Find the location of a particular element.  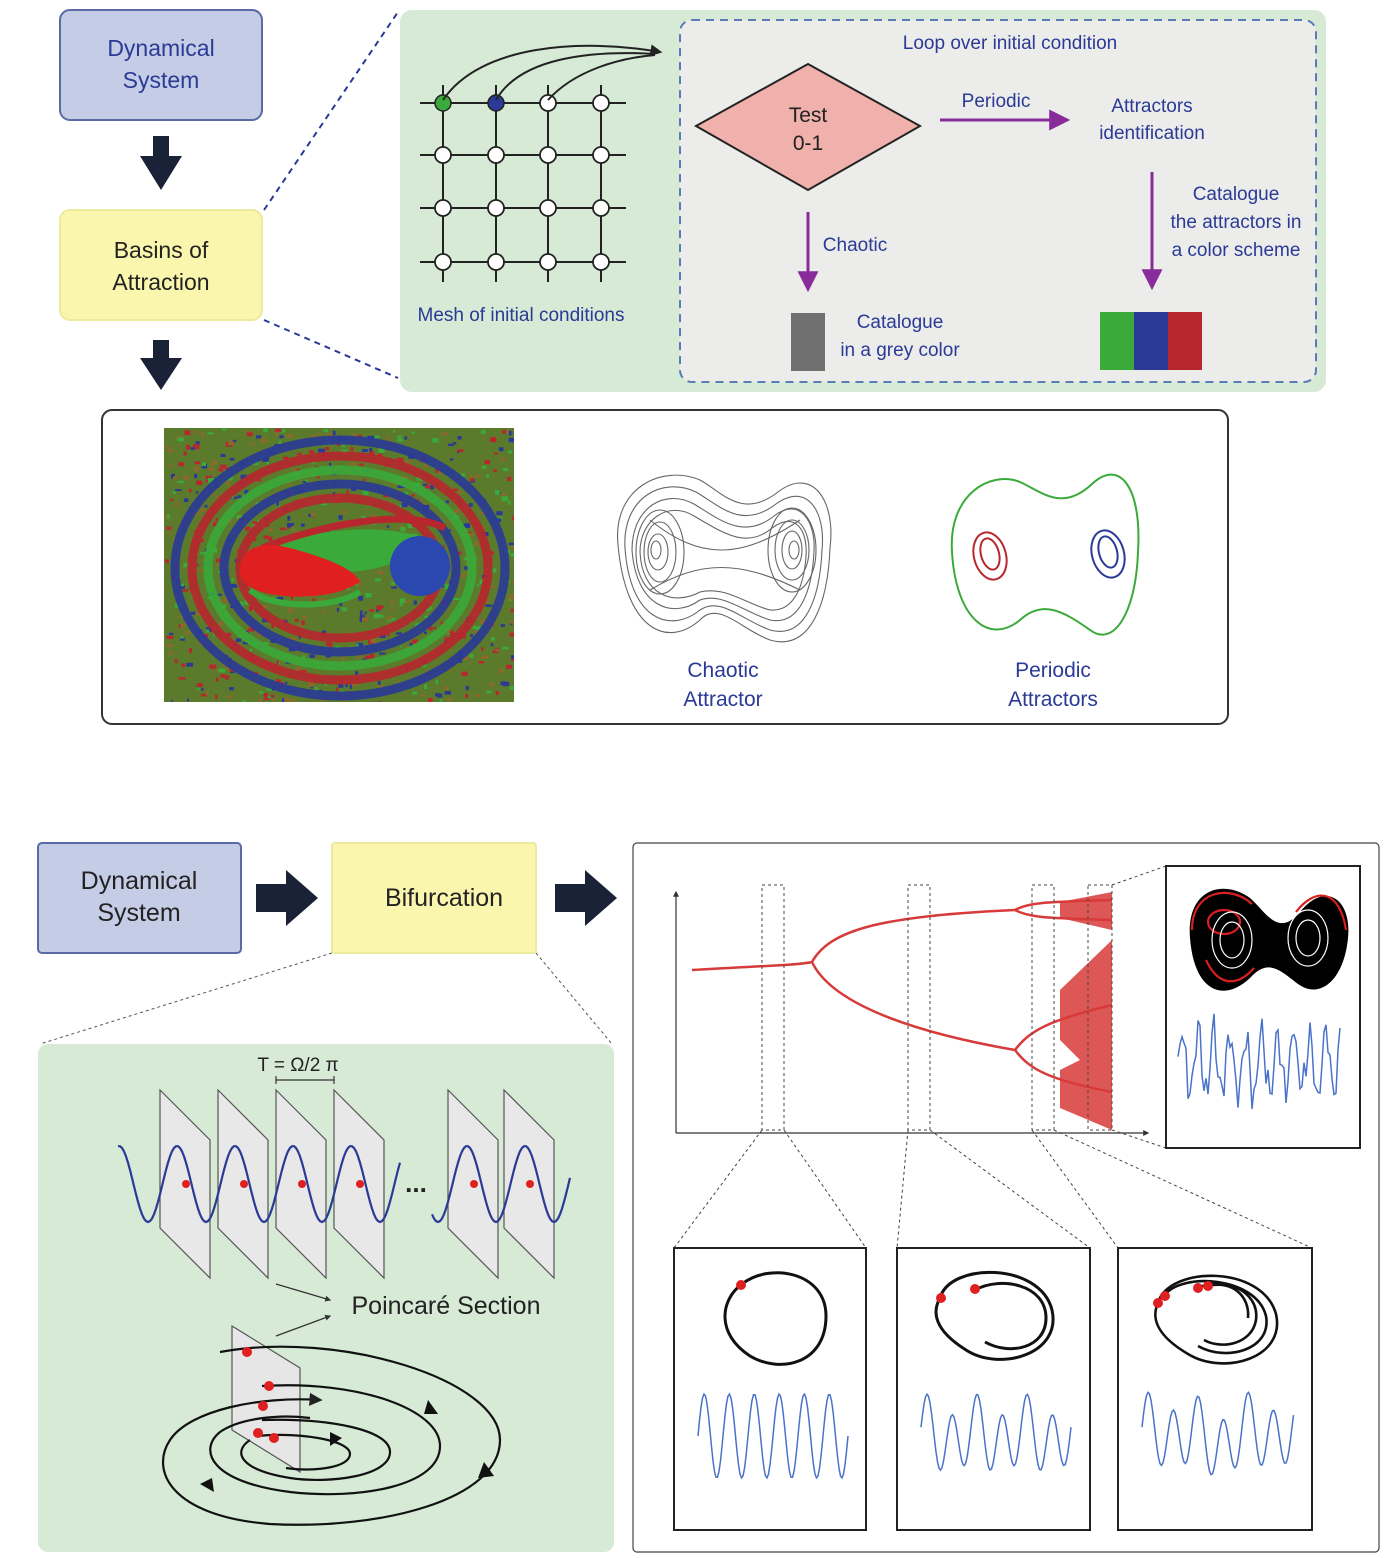

dynamical-system-label-2: System is located at coordinates (138, 913).